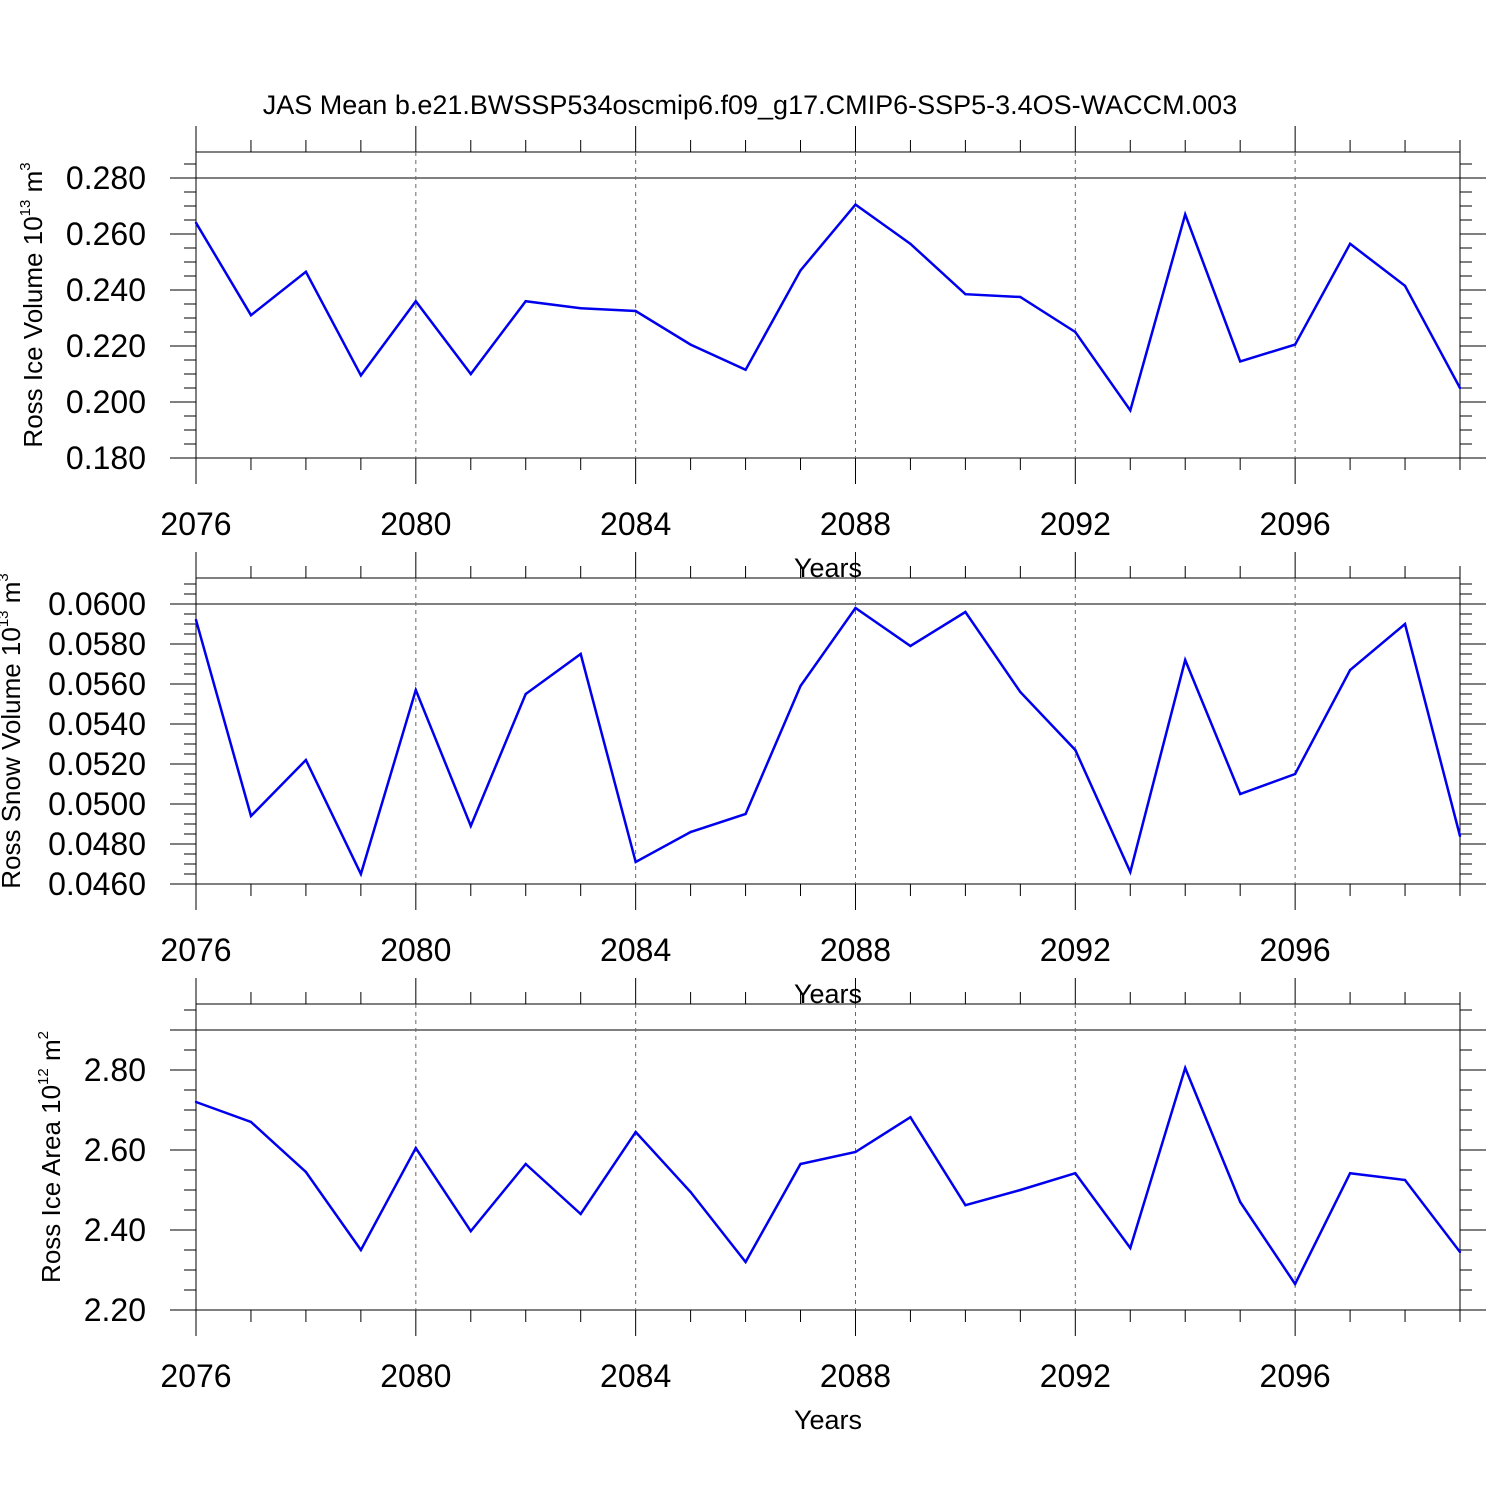 The height and width of the screenshot is (1505, 1500). I want to click on y-axis-label: Ross Ice Area 1012 m2, so click(50, 1157).